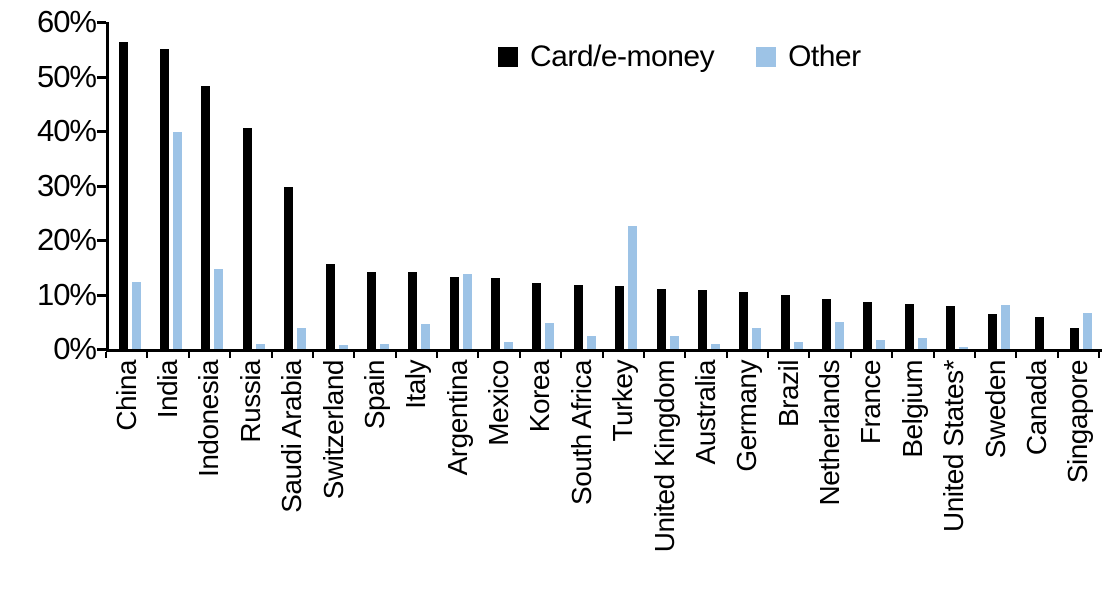  I want to click on category-spain, so click(377, 185).